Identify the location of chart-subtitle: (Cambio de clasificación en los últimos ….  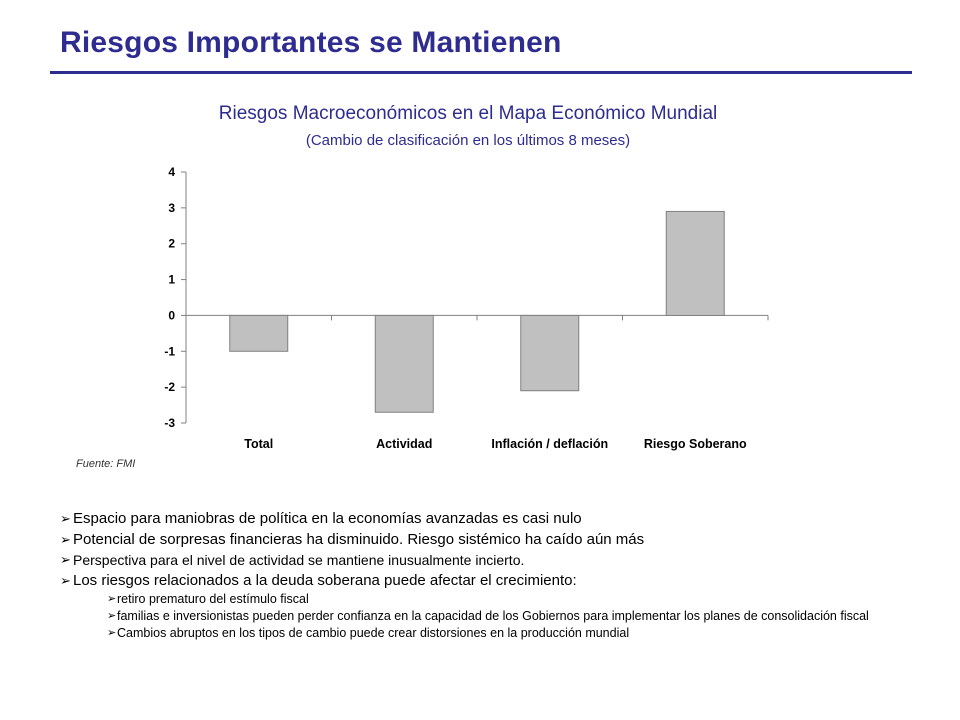
(468, 140).